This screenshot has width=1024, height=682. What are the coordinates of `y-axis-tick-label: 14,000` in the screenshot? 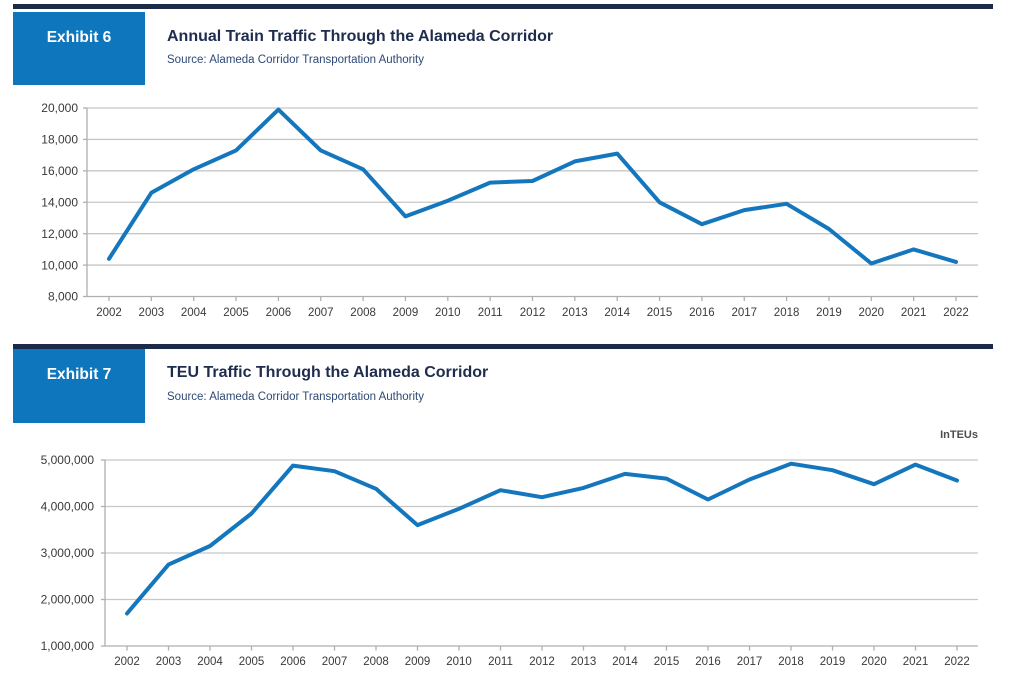 It's located at (59, 202).